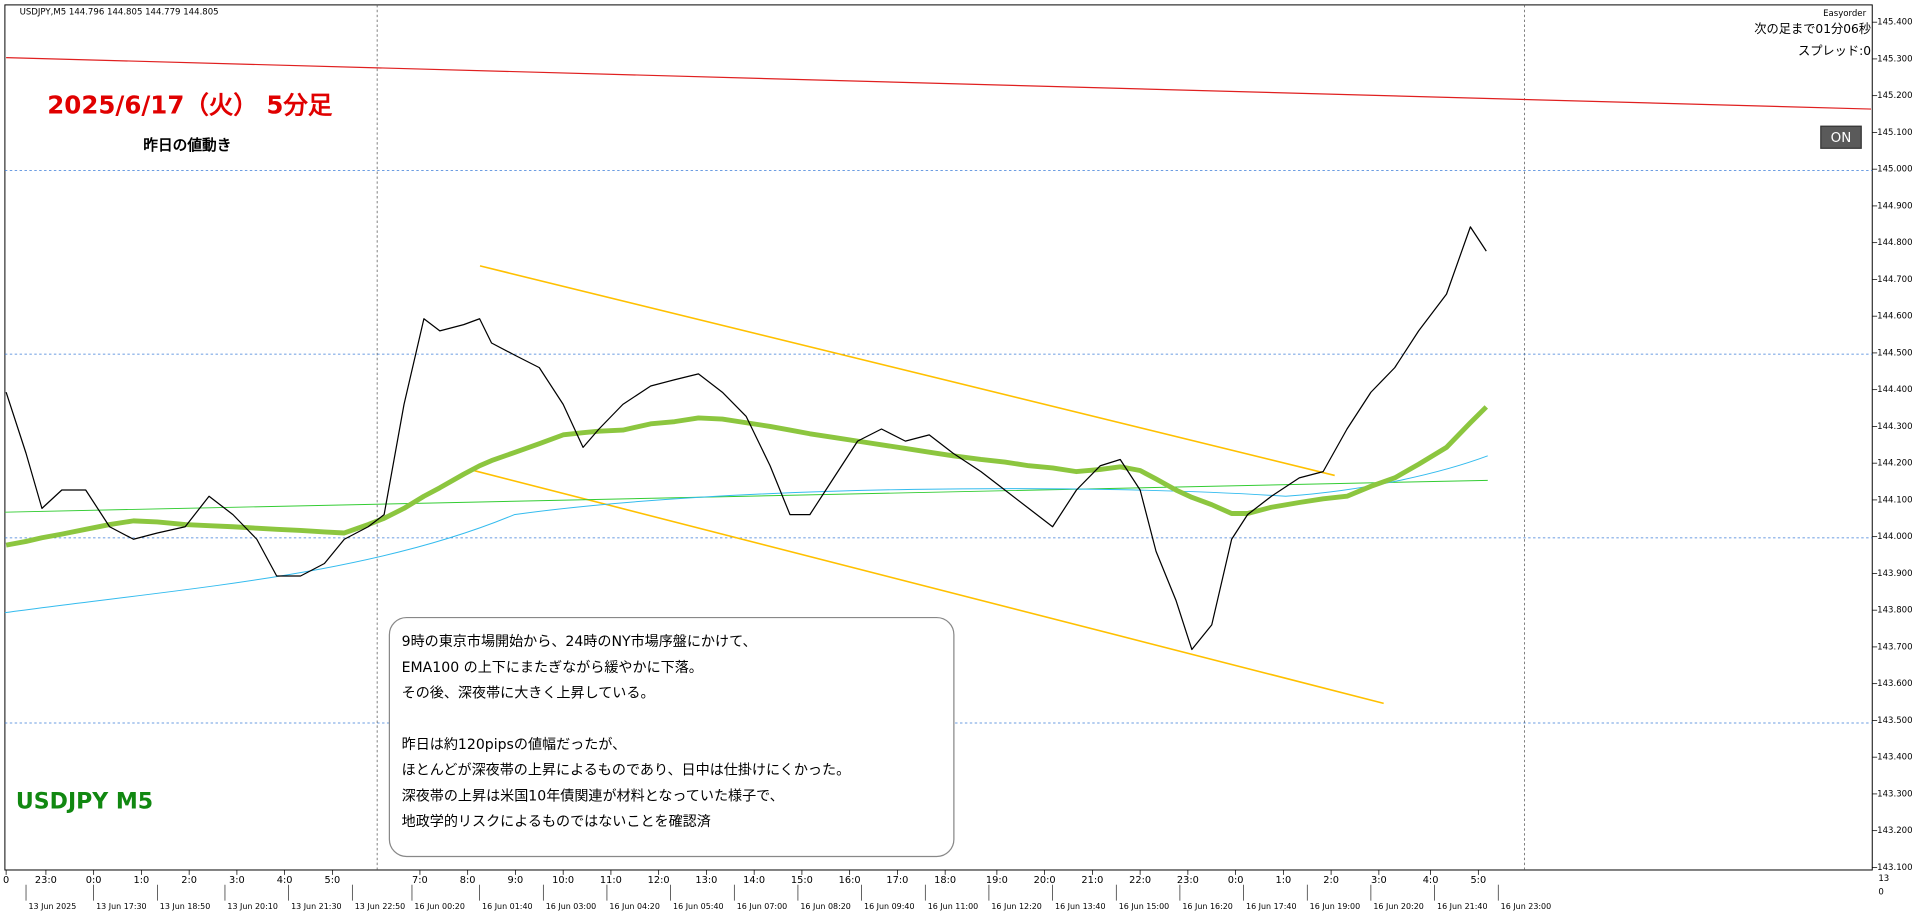  Describe the element at coordinates (420, 880) in the screenshot. I see `x-tick-label: 7:0` at that location.